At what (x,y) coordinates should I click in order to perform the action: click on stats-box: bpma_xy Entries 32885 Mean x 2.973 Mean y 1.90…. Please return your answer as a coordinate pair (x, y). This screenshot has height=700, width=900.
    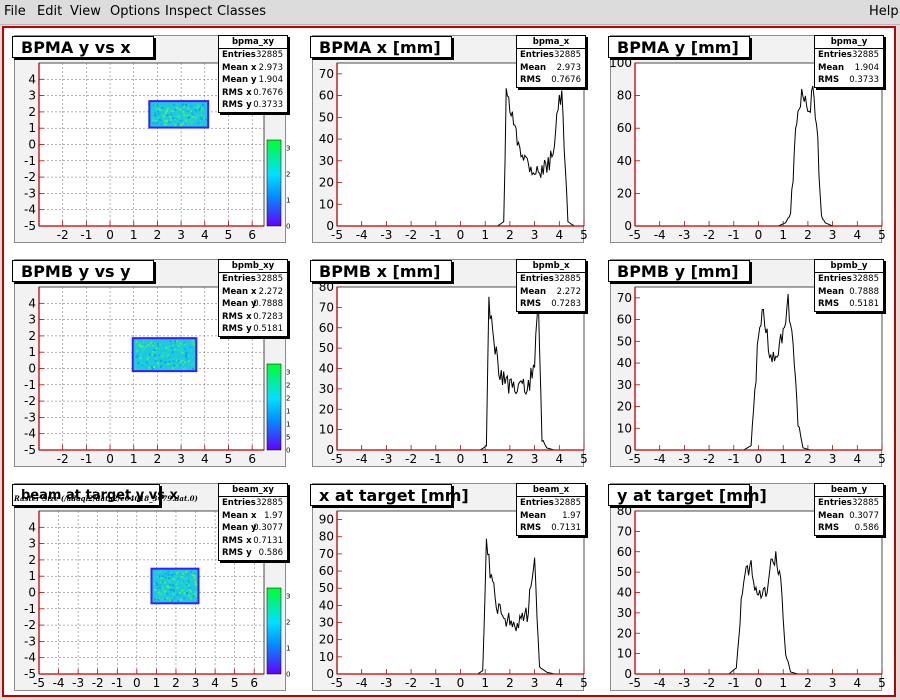
    Looking at the image, I should click on (253, 74).